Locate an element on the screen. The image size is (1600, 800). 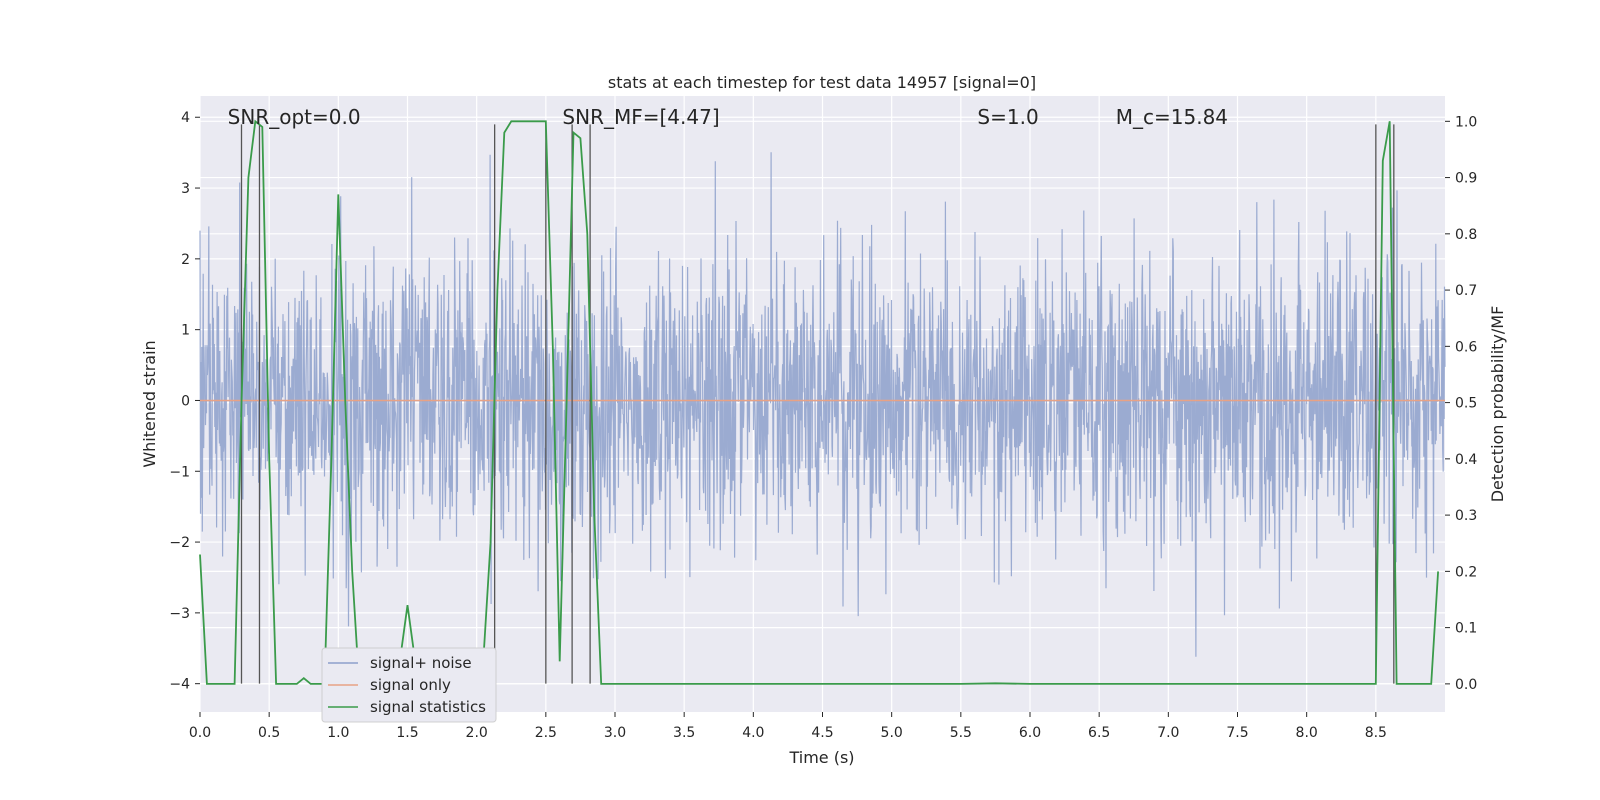
x-tick-label-6: 3.0 is located at coordinates (615, 733).